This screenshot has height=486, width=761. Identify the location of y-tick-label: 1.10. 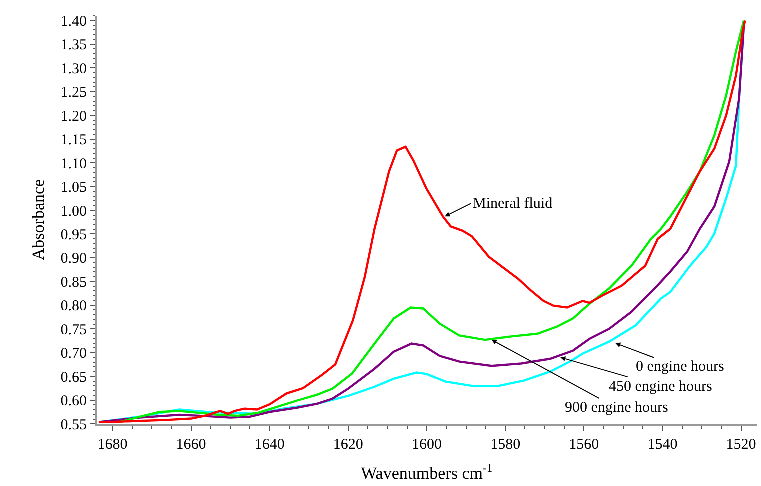
(73, 164).